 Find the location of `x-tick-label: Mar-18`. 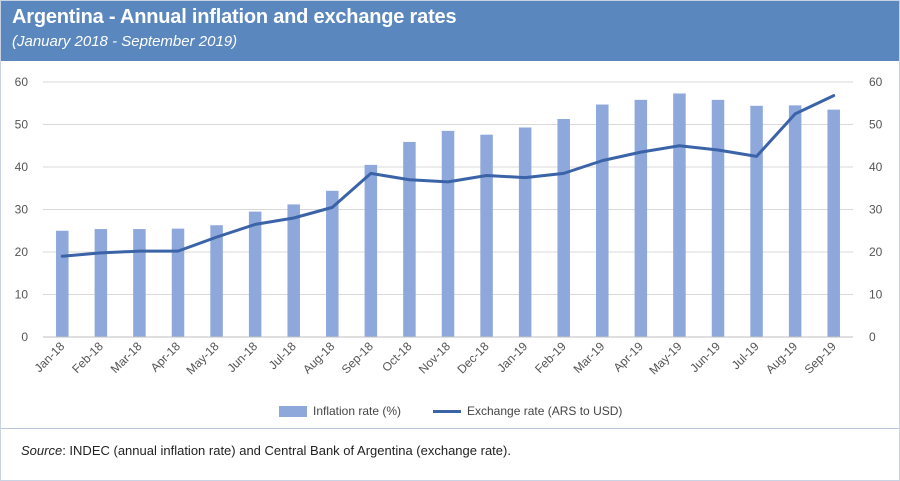

x-tick-label: Mar-18 is located at coordinates (126, 357).